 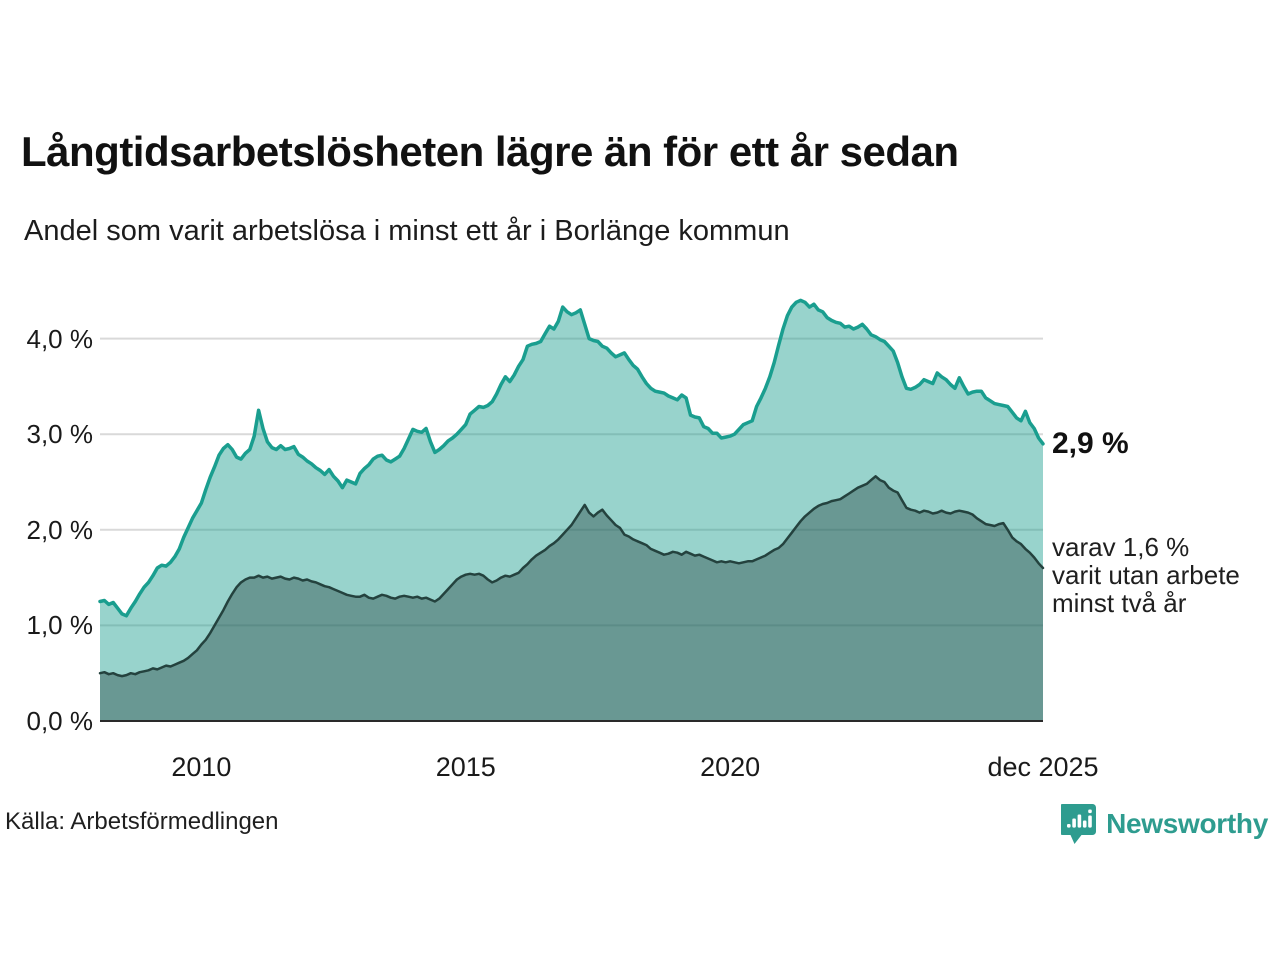 What do you see at coordinates (60, 529) in the screenshot?
I see `y-tick-label: 2,0 %` at bounding box center [60, 529].